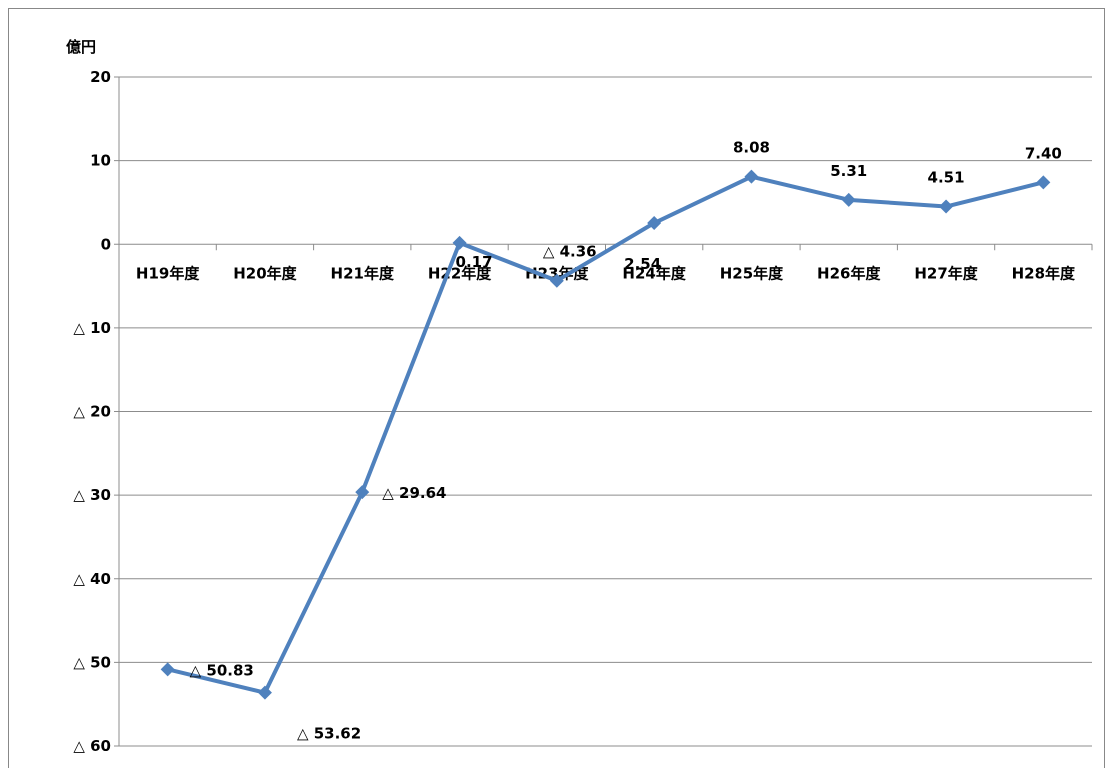 The width and height of the screenshot is (1110, 768). I want to click on y-tick-labels: 20 10 0 △ 10 △ 20 △ 30 △ 40 △ 50 △ 60, so click(92, 411).